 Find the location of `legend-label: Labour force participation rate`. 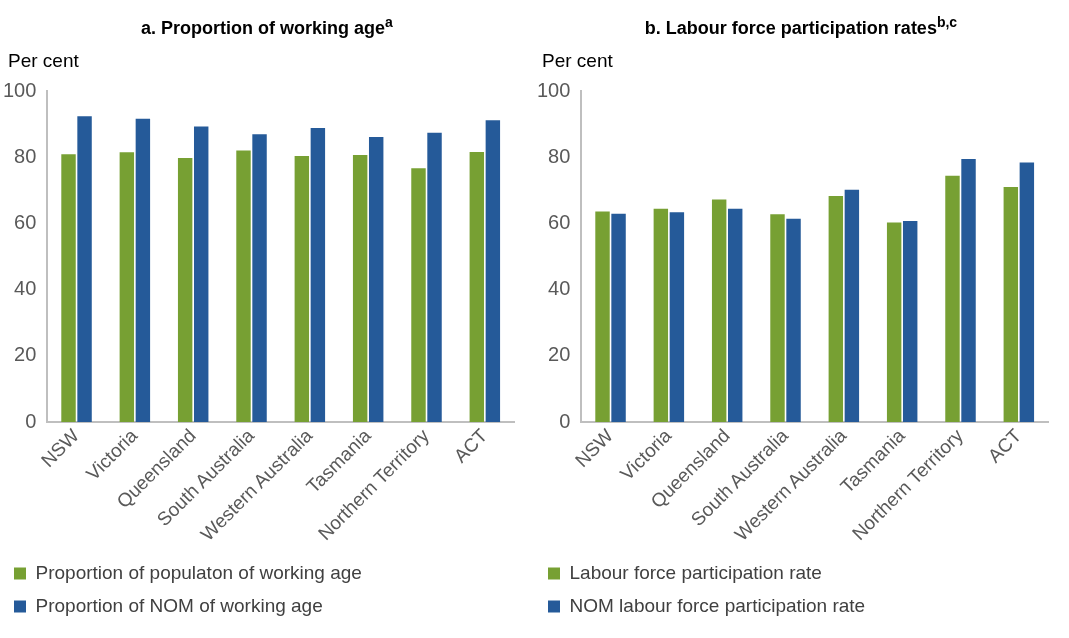

legend-label: Labour force participation rate is located at coordinates (695, 572).